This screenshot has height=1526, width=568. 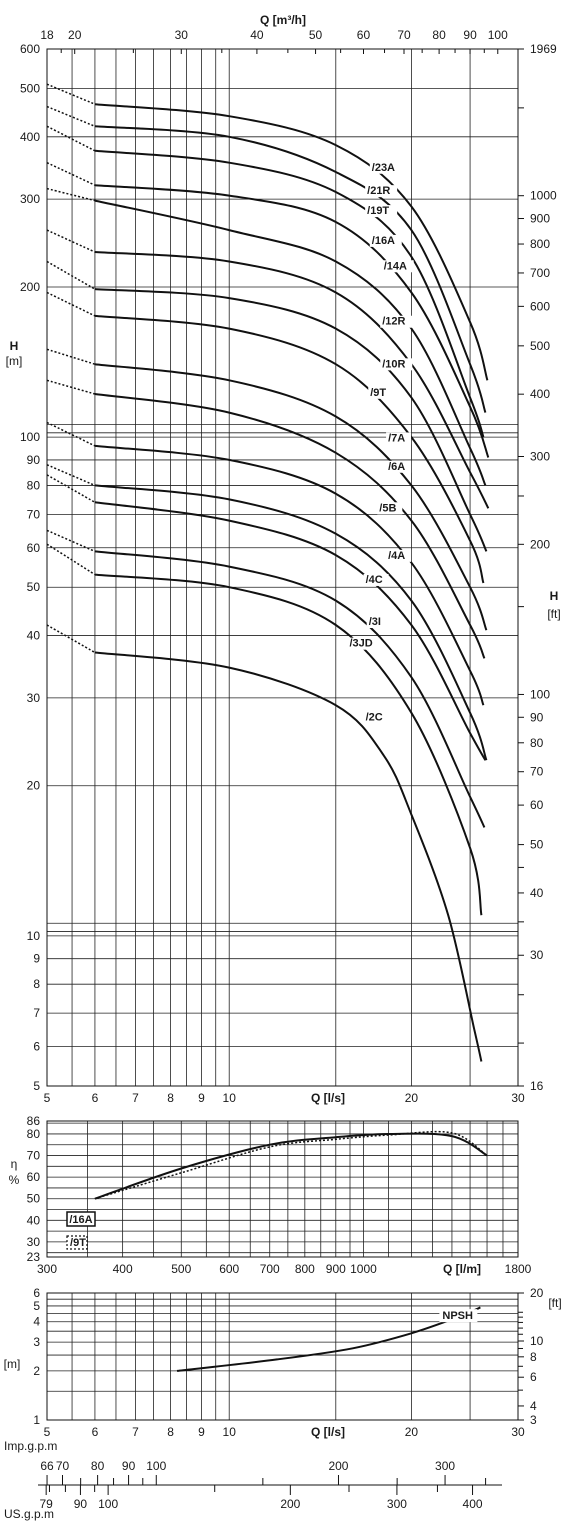 What do you see at coordinates (30, 137) in the screenshot?
I see `y-tick-label: 400` at bounding box center [30, 137].